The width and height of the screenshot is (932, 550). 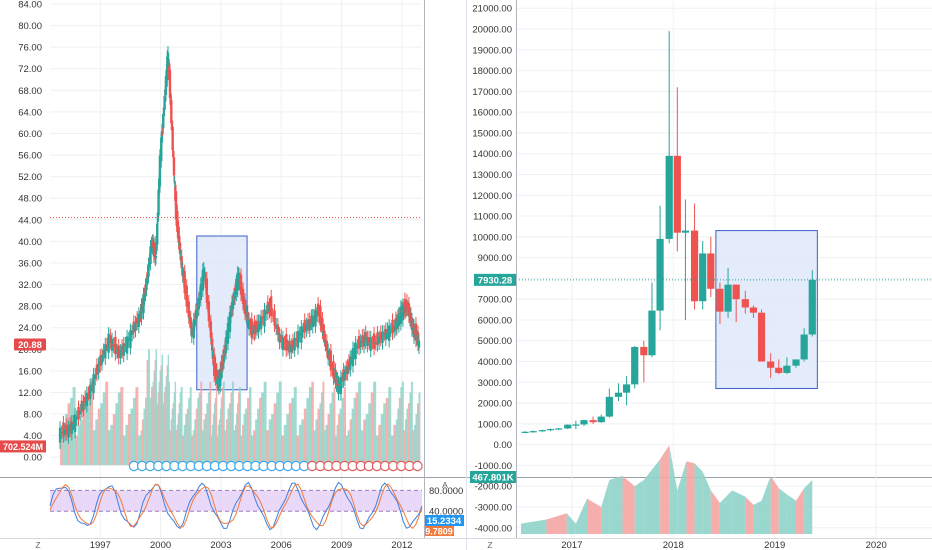 I want to click on y-tick-label: 8.00, so click(x=33, y=415).